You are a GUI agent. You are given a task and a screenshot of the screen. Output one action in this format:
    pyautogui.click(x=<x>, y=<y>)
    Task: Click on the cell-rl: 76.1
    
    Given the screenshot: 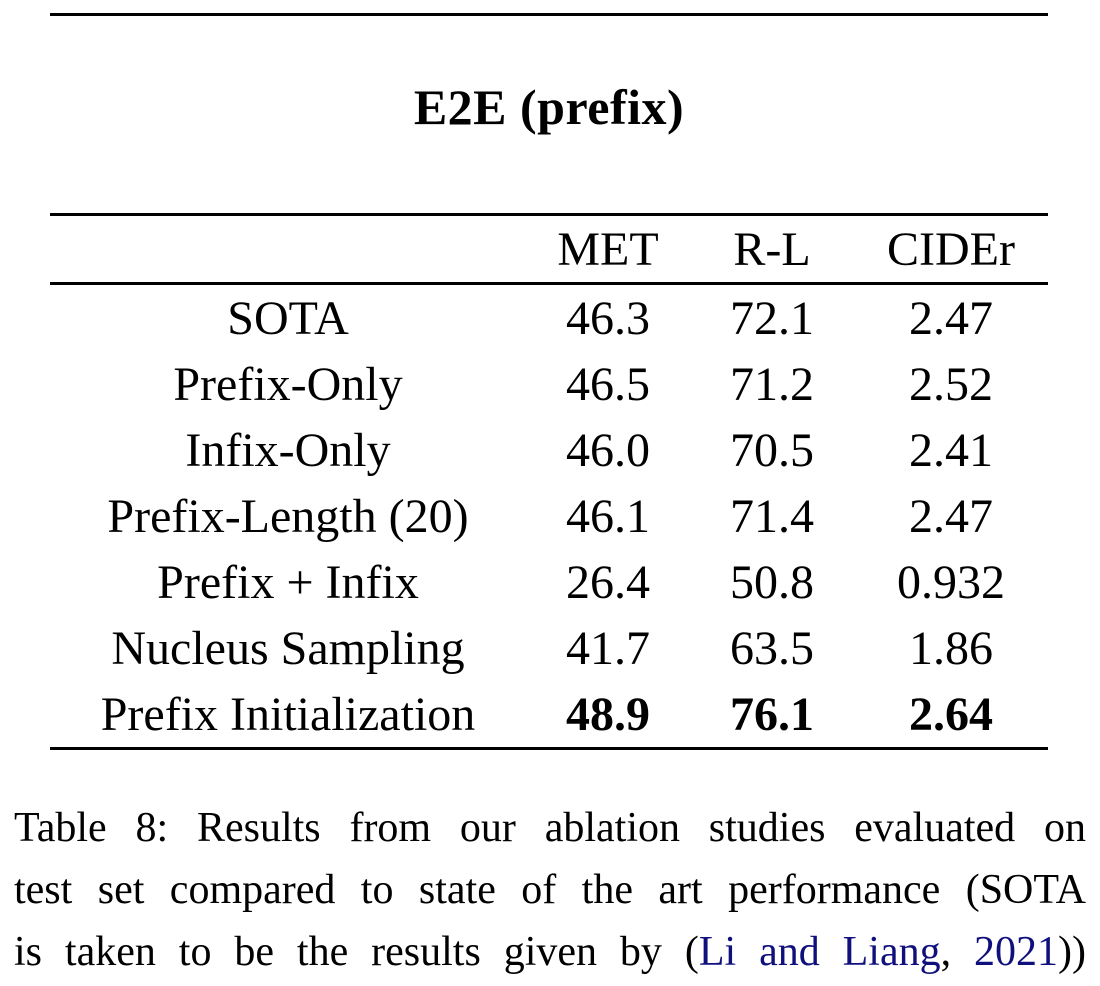 What is the action you would take?
    pyautogui.click(x=772, y=714)
    